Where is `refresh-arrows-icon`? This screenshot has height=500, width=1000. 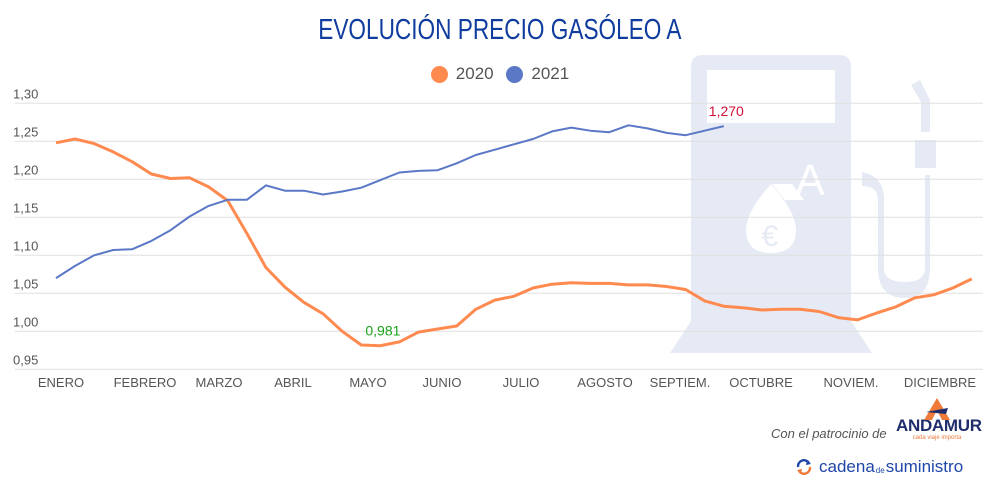
refresh-arrows-icon is located at coordinates (804, 467).